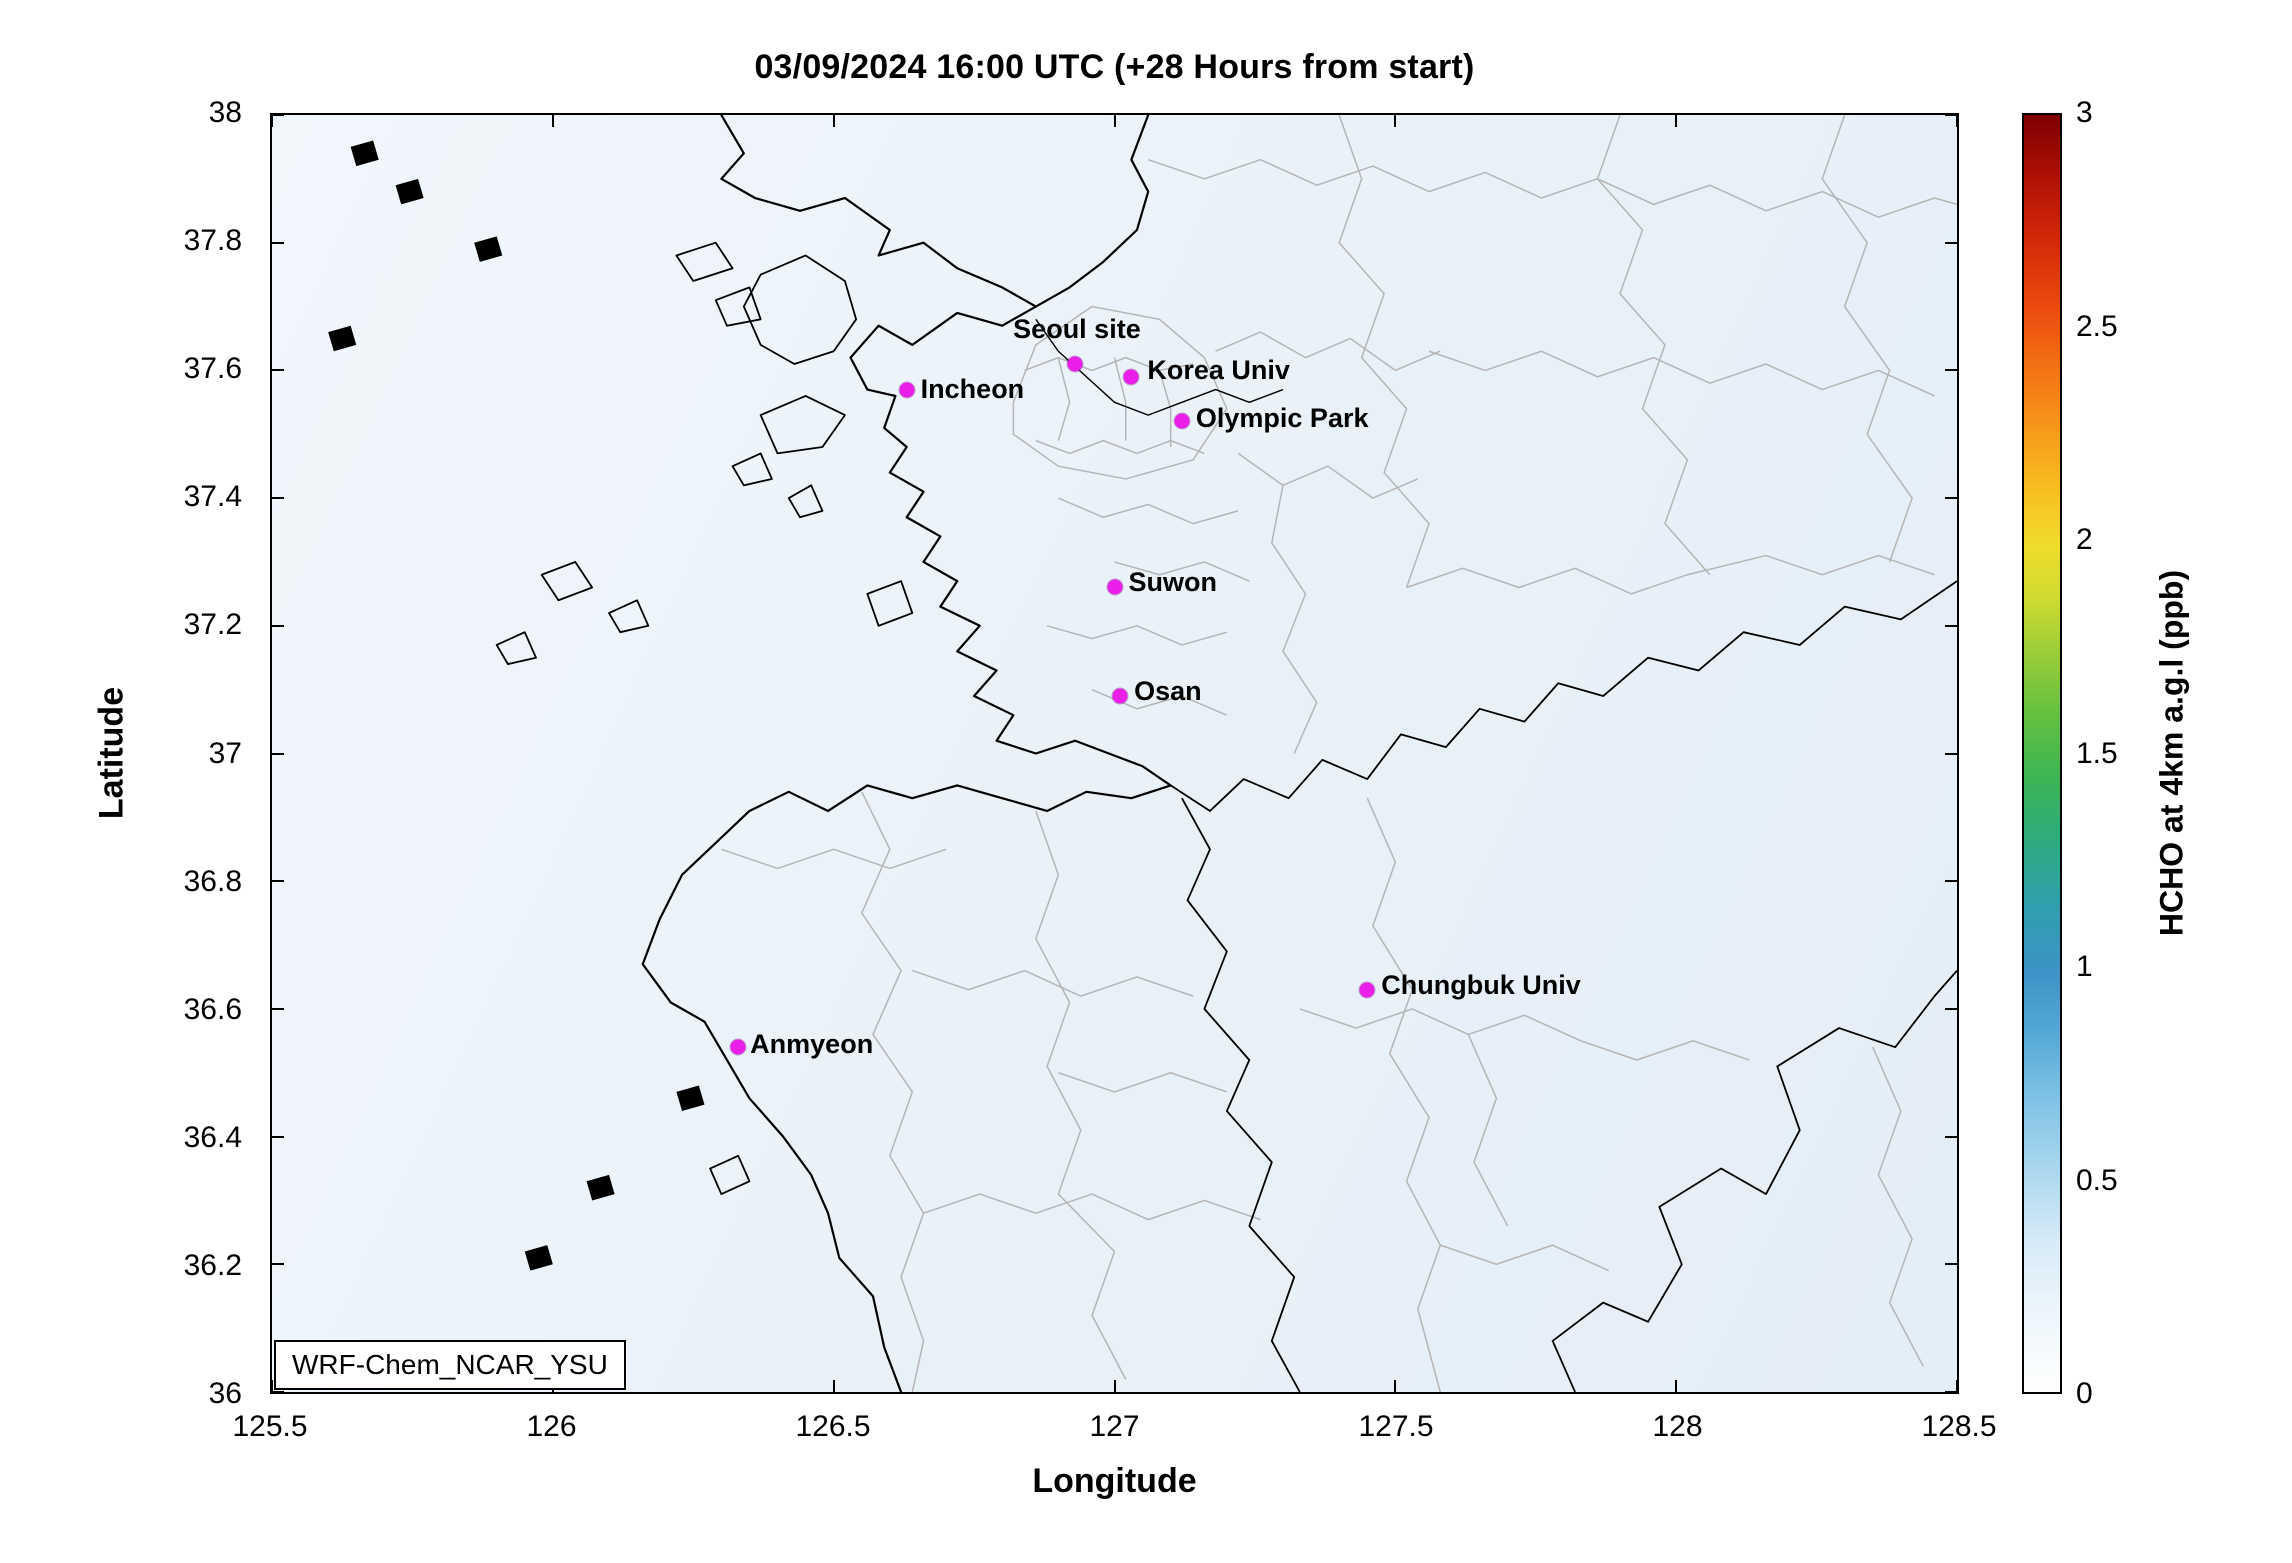 This screenshot has height=1563, width=2292. I want to click on colorbar, so click(2042, 753).